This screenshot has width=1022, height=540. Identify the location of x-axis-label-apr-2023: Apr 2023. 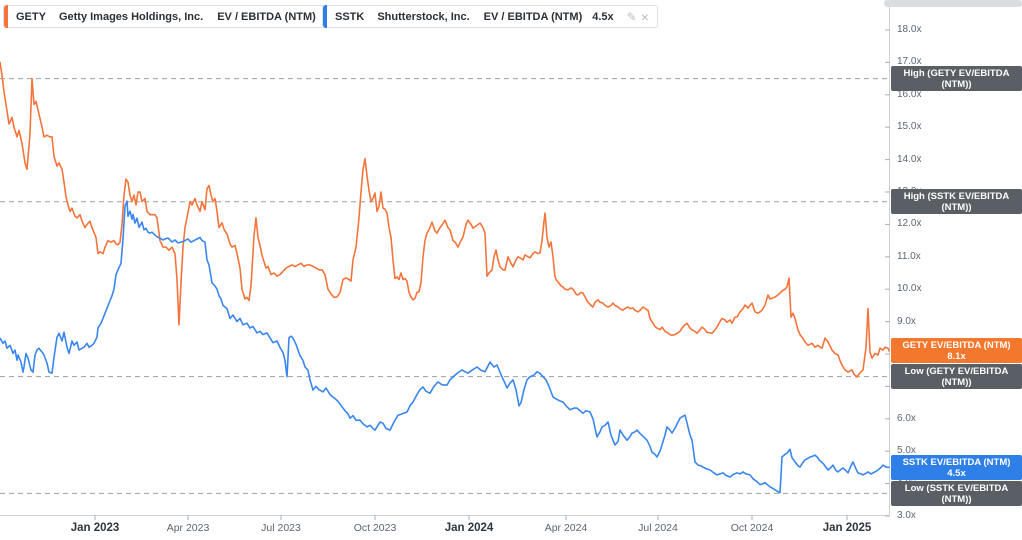
(188, 528).